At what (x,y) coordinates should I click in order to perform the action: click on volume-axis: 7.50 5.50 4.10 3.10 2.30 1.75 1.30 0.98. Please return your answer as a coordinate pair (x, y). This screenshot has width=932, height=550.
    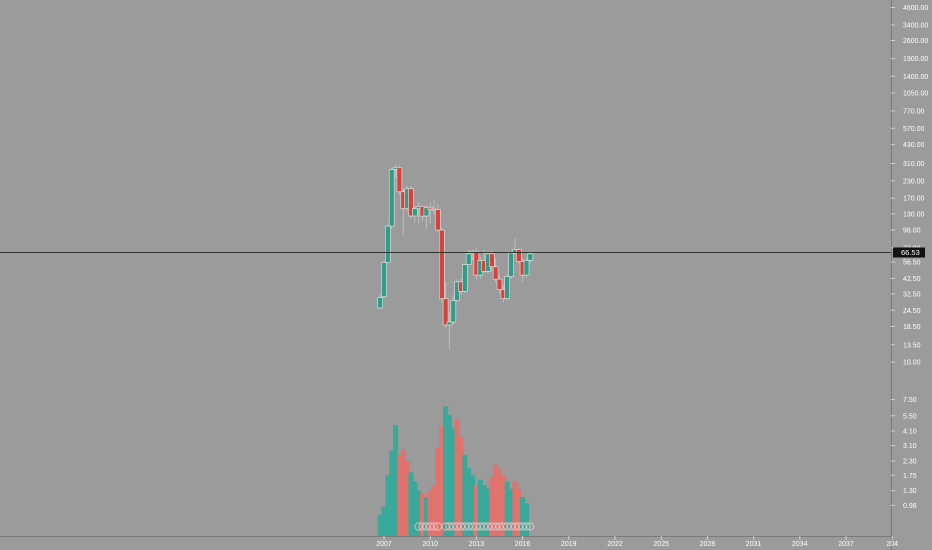
    Looking at the image, I should click on (904, 453).